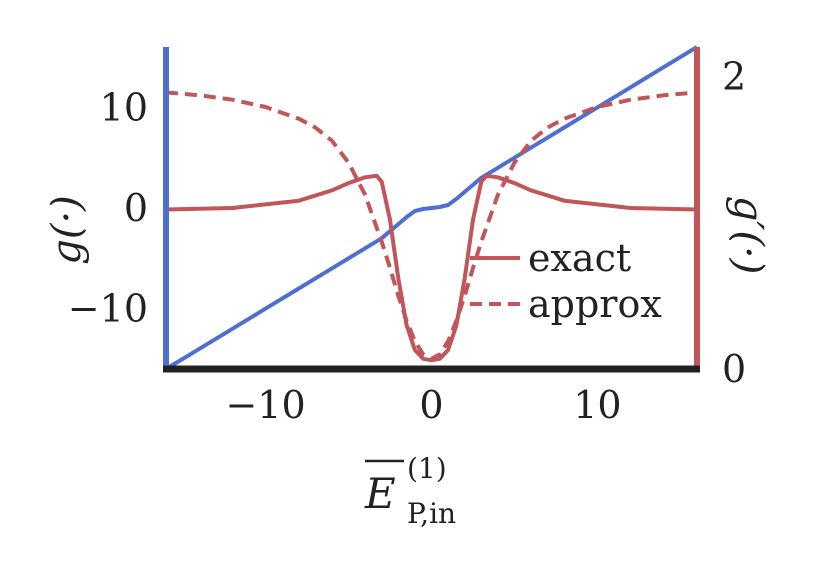  What do you see at coordinates (136, 208) in the screenshot?
I see `y-left-tick-label: 0` at bounding box center [136, 208].